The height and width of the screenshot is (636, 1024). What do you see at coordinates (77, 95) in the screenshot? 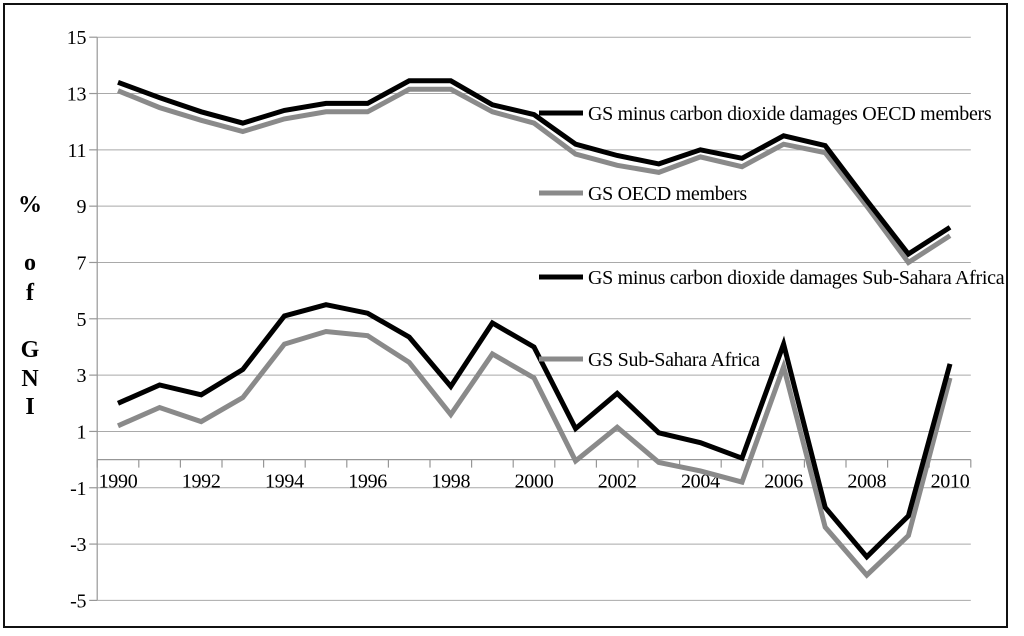
I see `y-tick-label: 13` at bounding box center [77, 95].